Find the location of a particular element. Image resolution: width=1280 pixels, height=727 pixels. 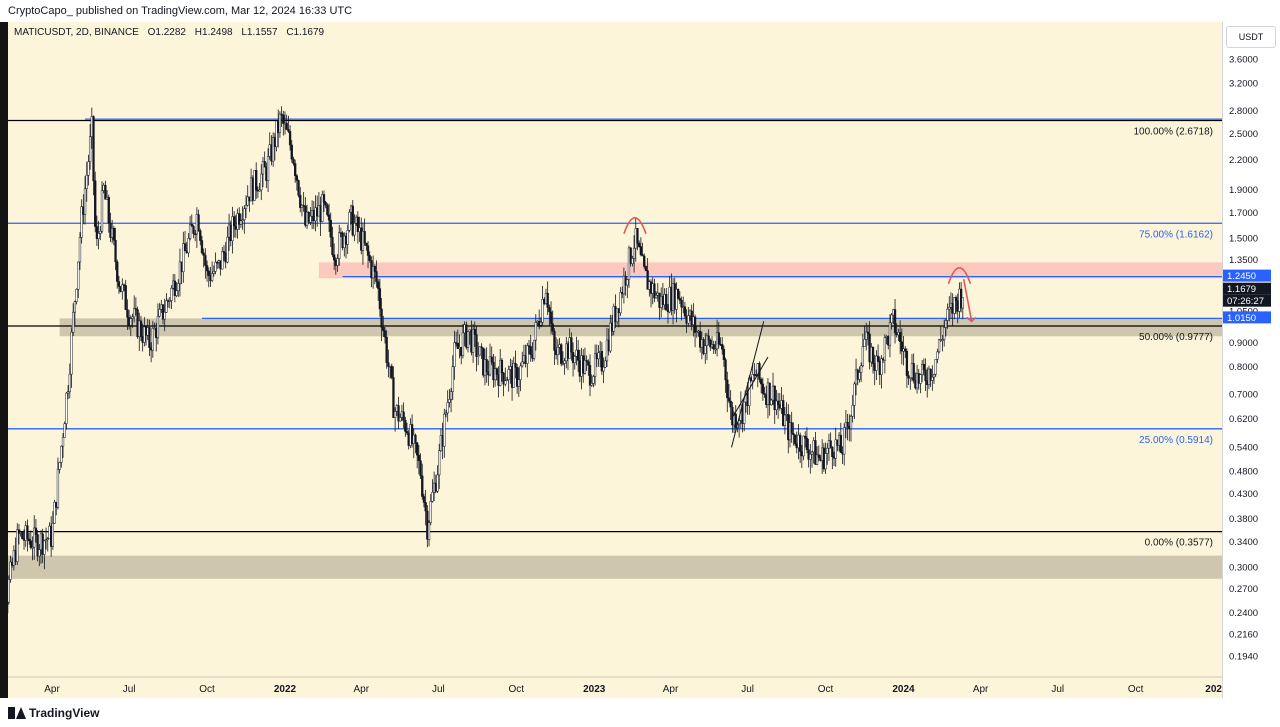

x-tick-15: 202 is located at coordinates (1213, 689).